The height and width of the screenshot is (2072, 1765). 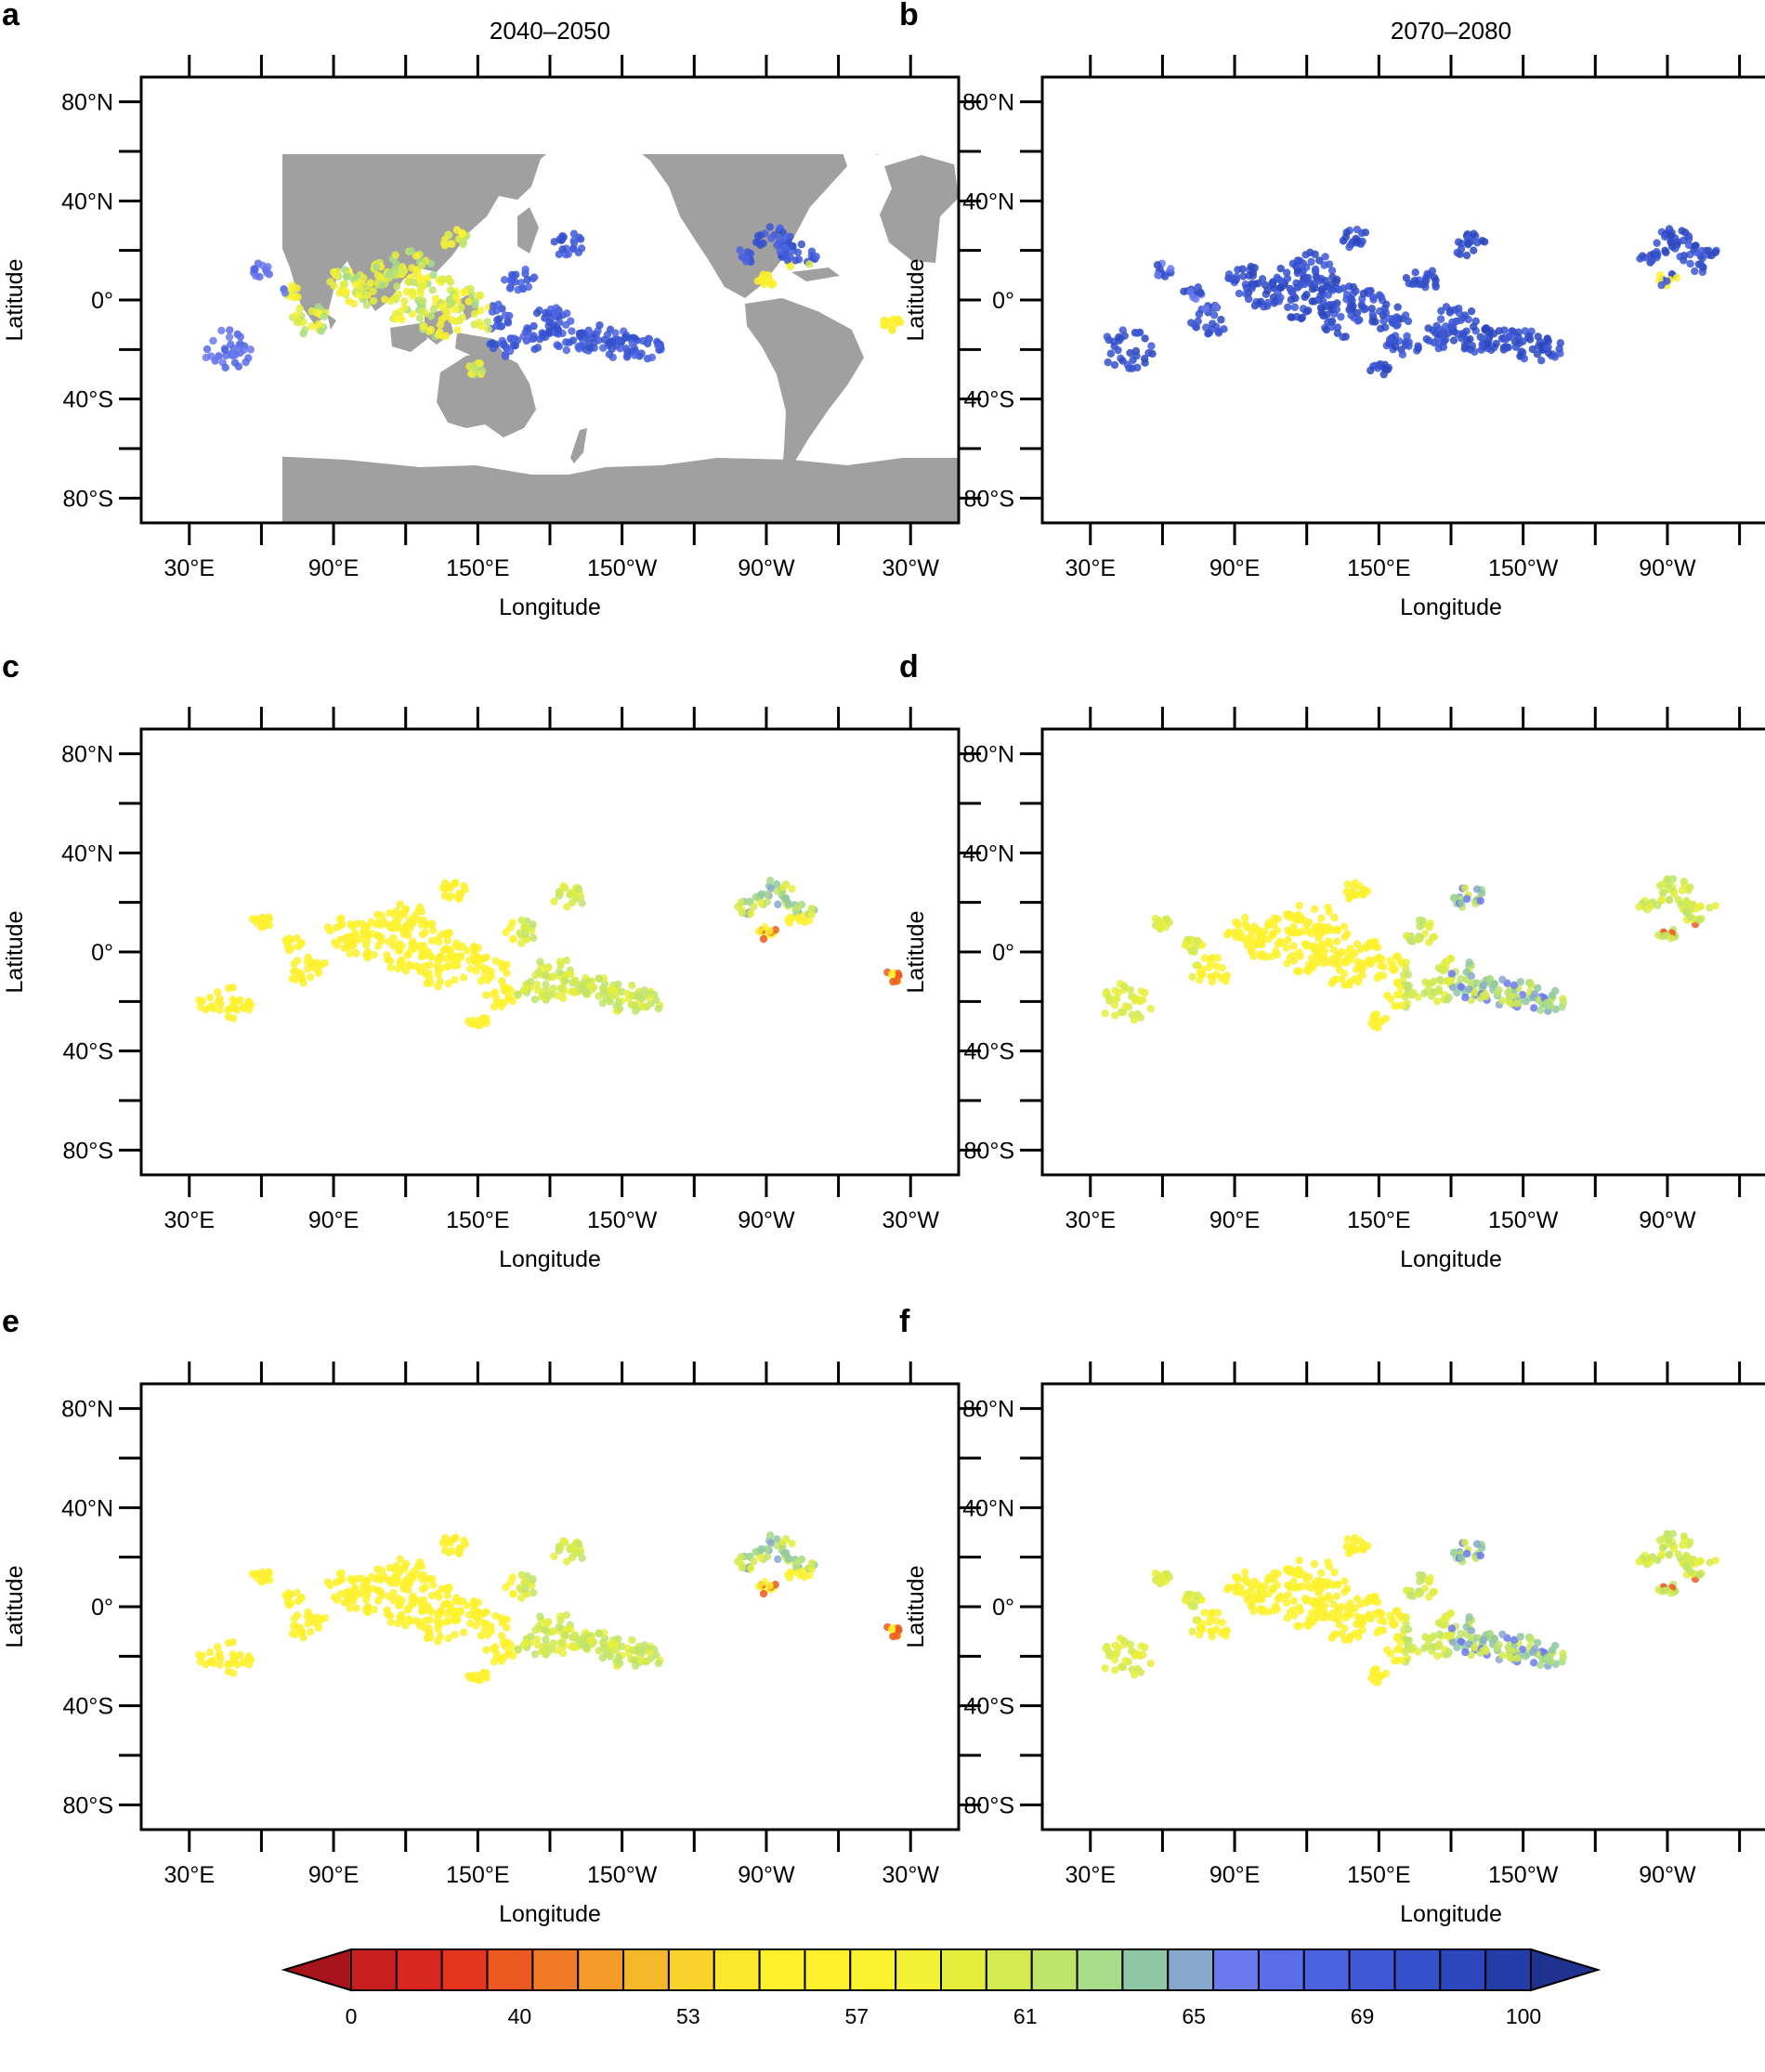 I want to click on lat-tick-label: 0°, so click(x=102, y=301).